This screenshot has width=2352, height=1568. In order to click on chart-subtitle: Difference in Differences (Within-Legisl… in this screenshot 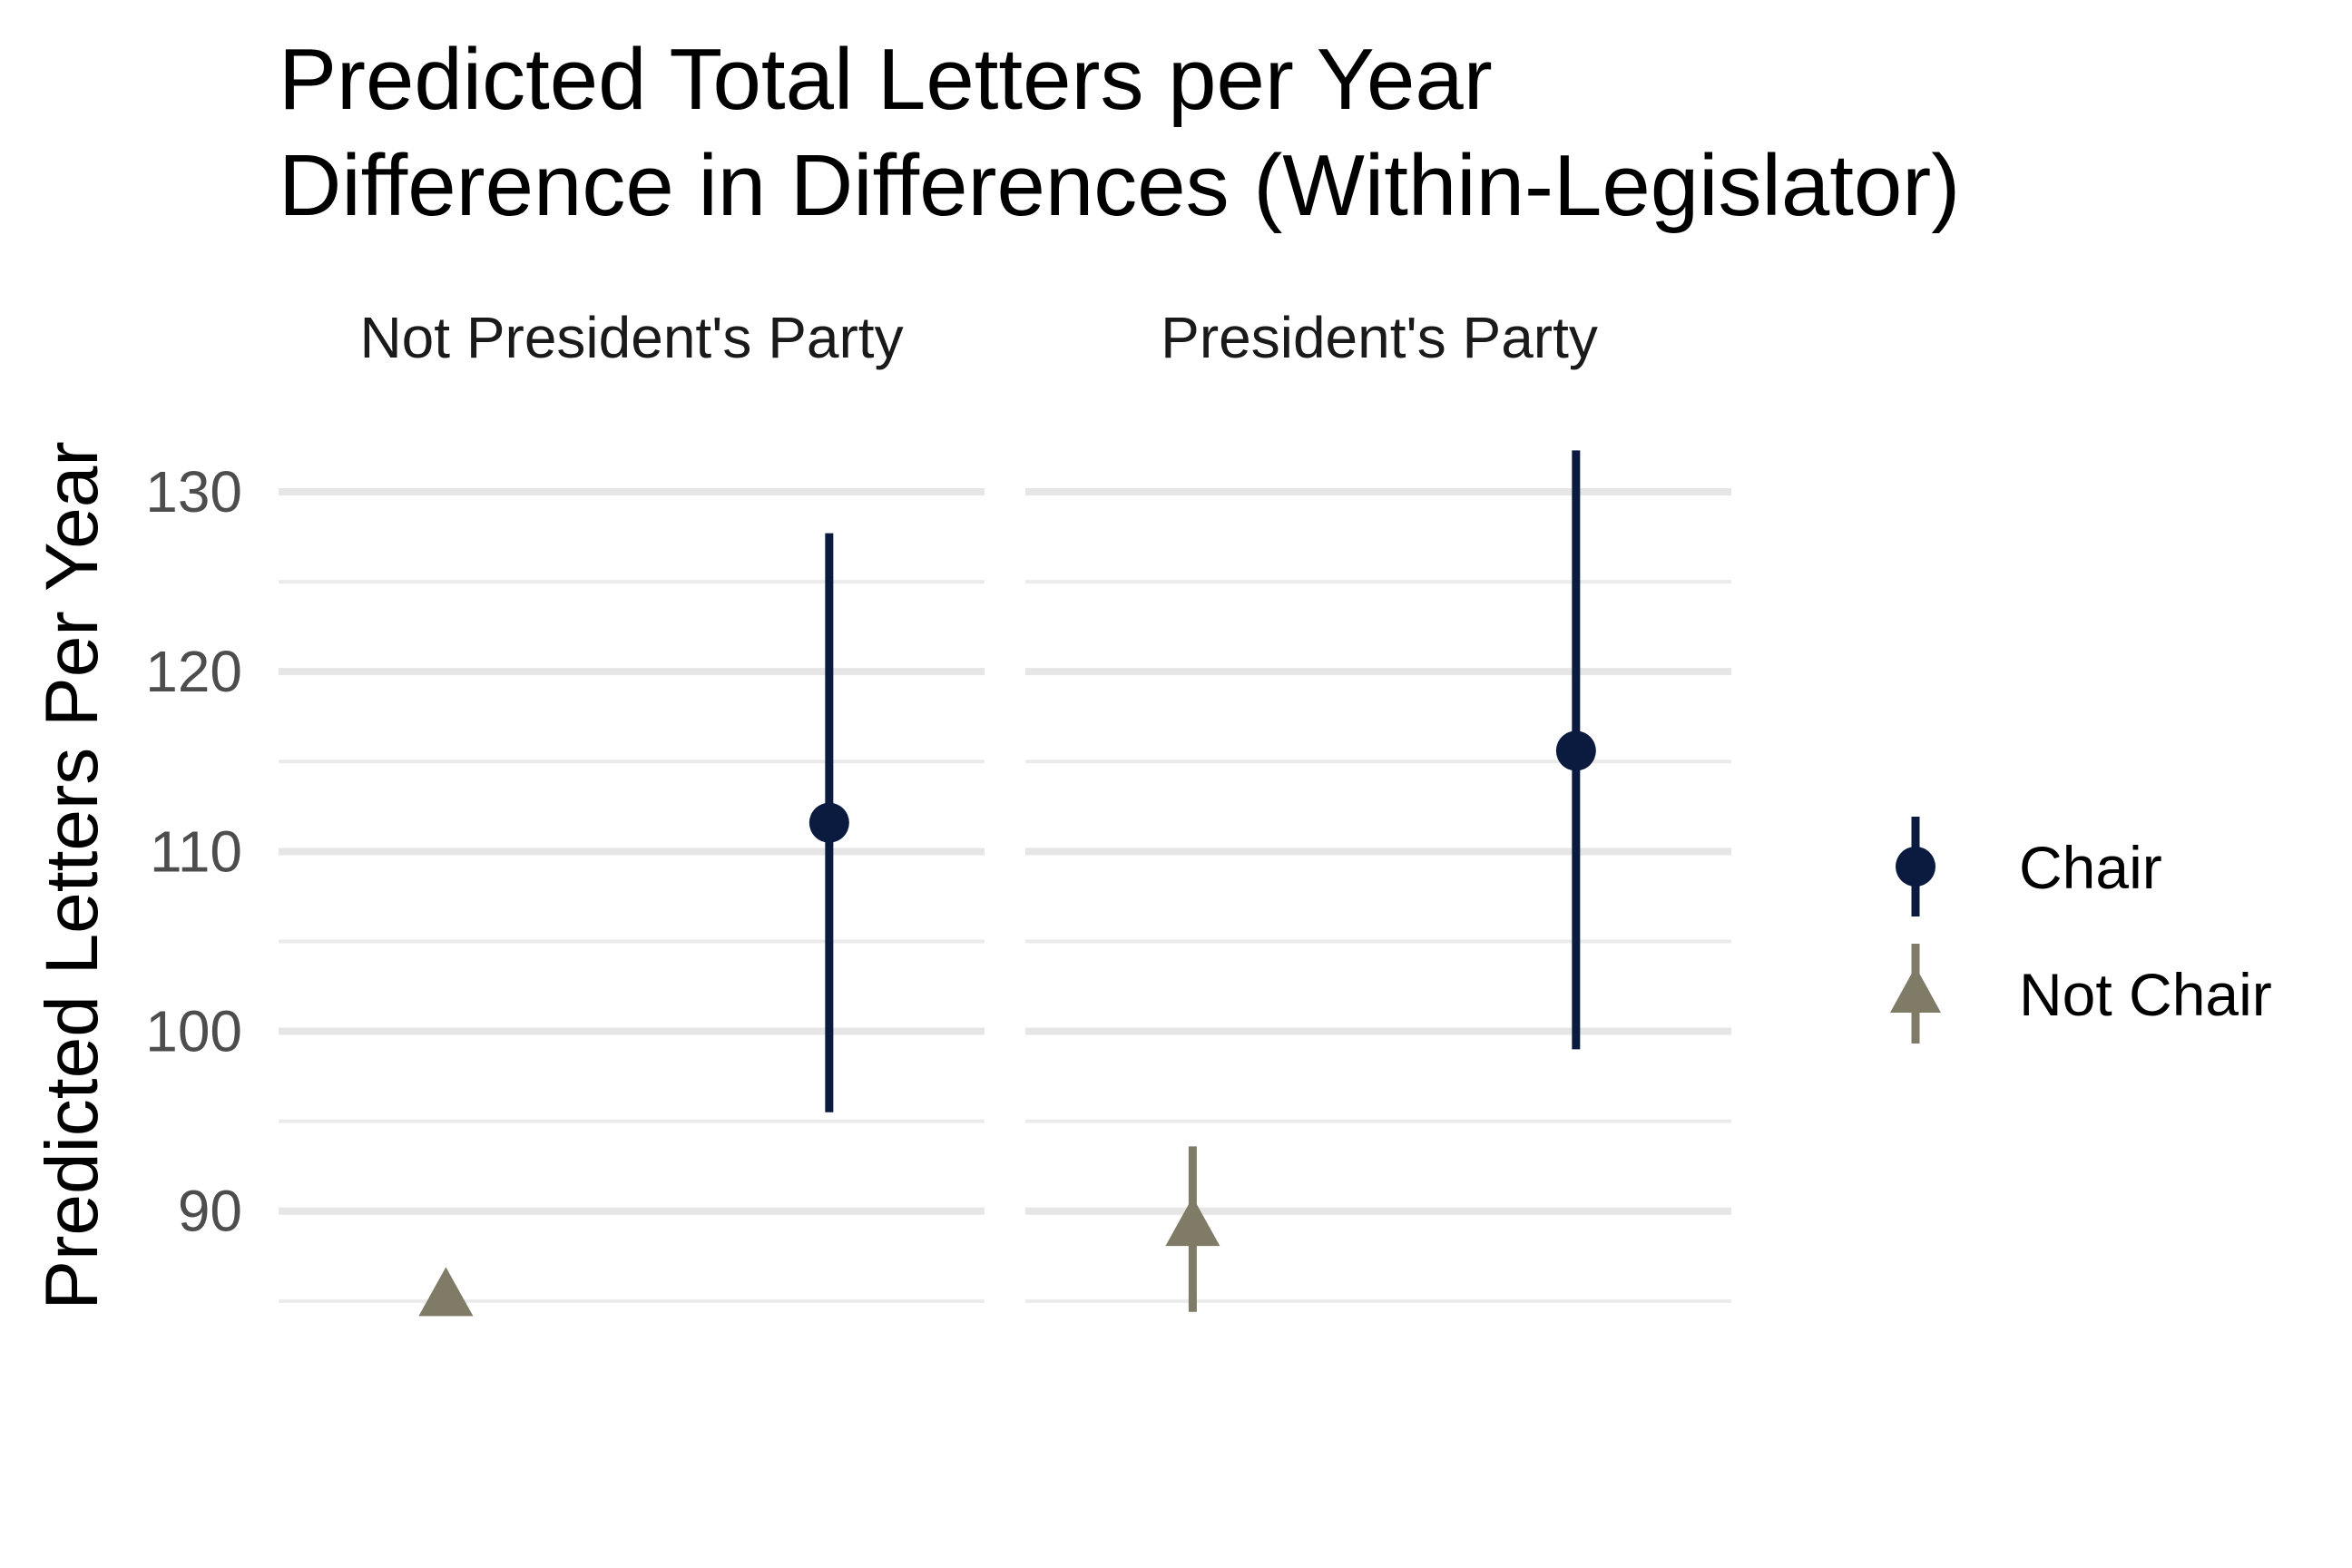, I will do `click(1119, 185)`.